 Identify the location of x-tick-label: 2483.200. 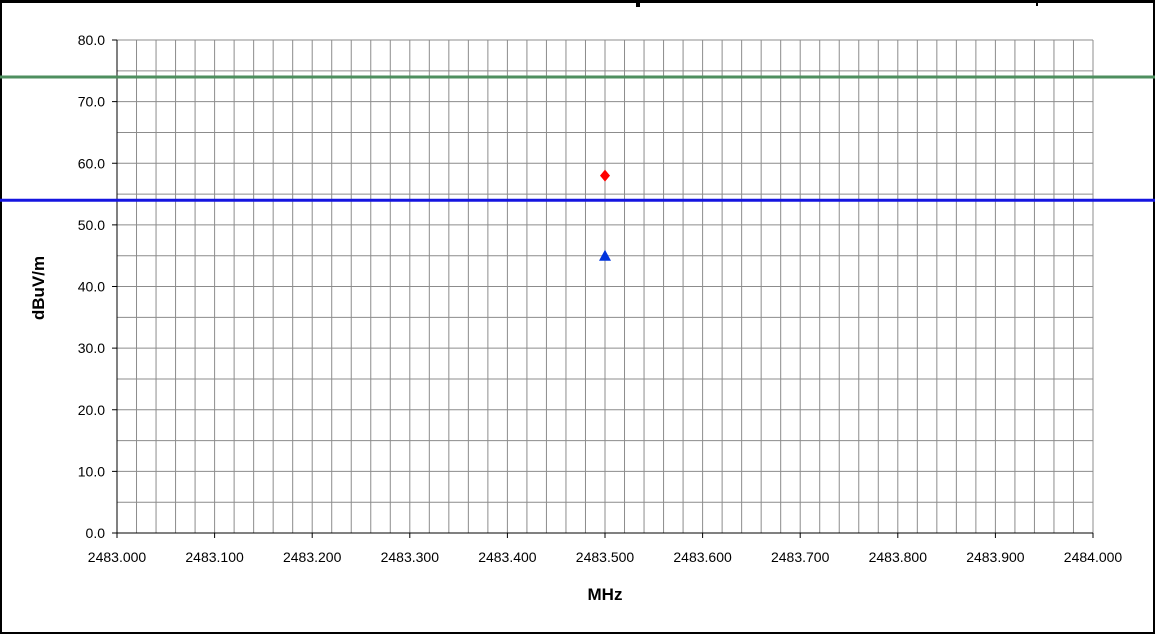
(312, 557).